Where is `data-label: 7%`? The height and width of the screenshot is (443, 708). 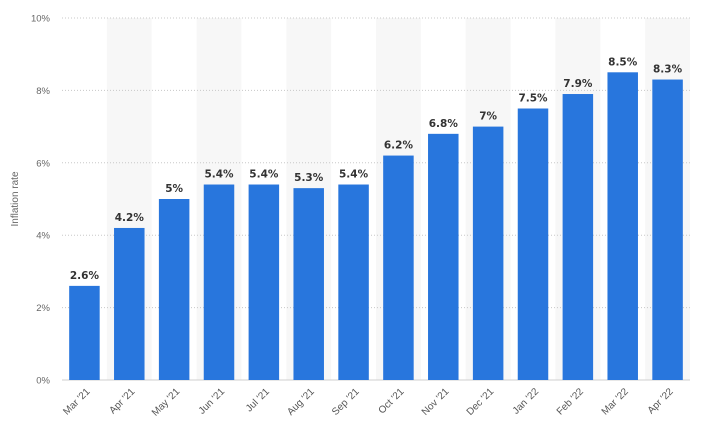 data-label: 7% is located at coordinates (488, 117).